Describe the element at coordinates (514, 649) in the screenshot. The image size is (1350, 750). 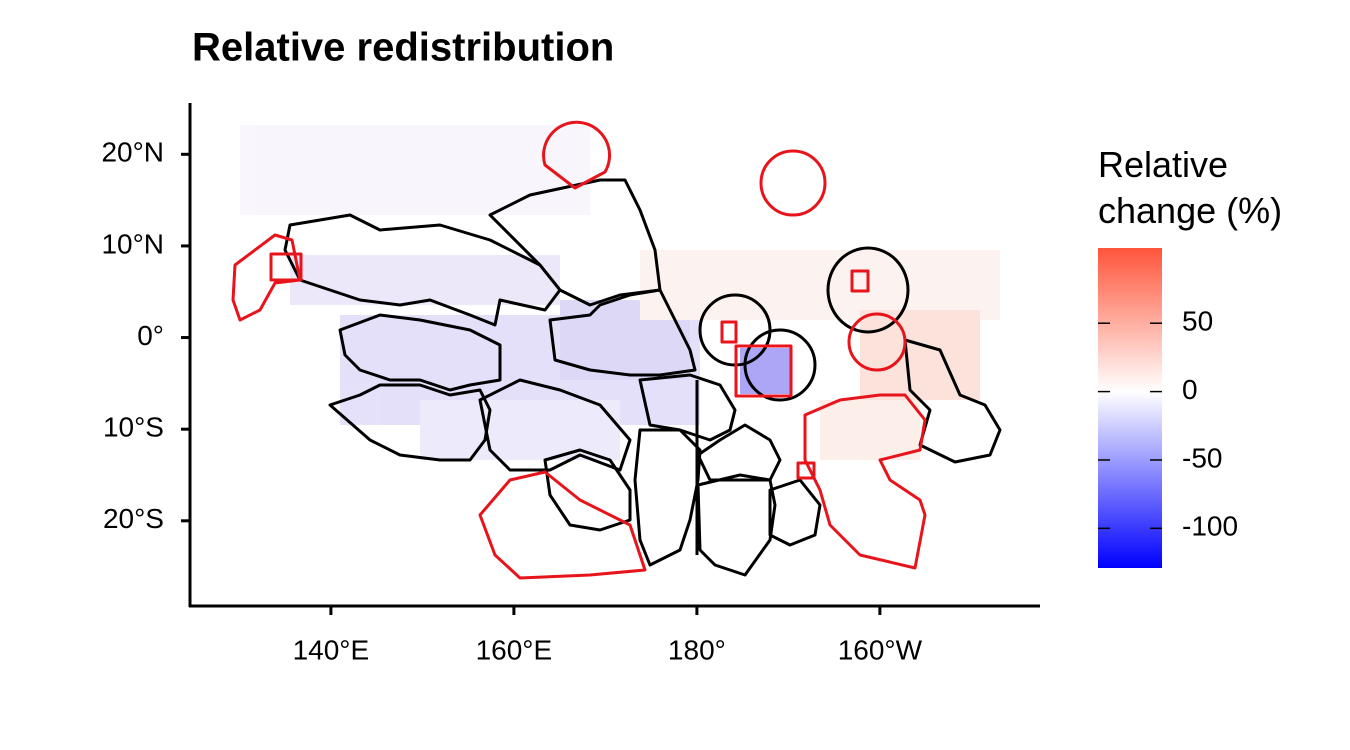
I see `x-tick-label: 160°E` at that location.